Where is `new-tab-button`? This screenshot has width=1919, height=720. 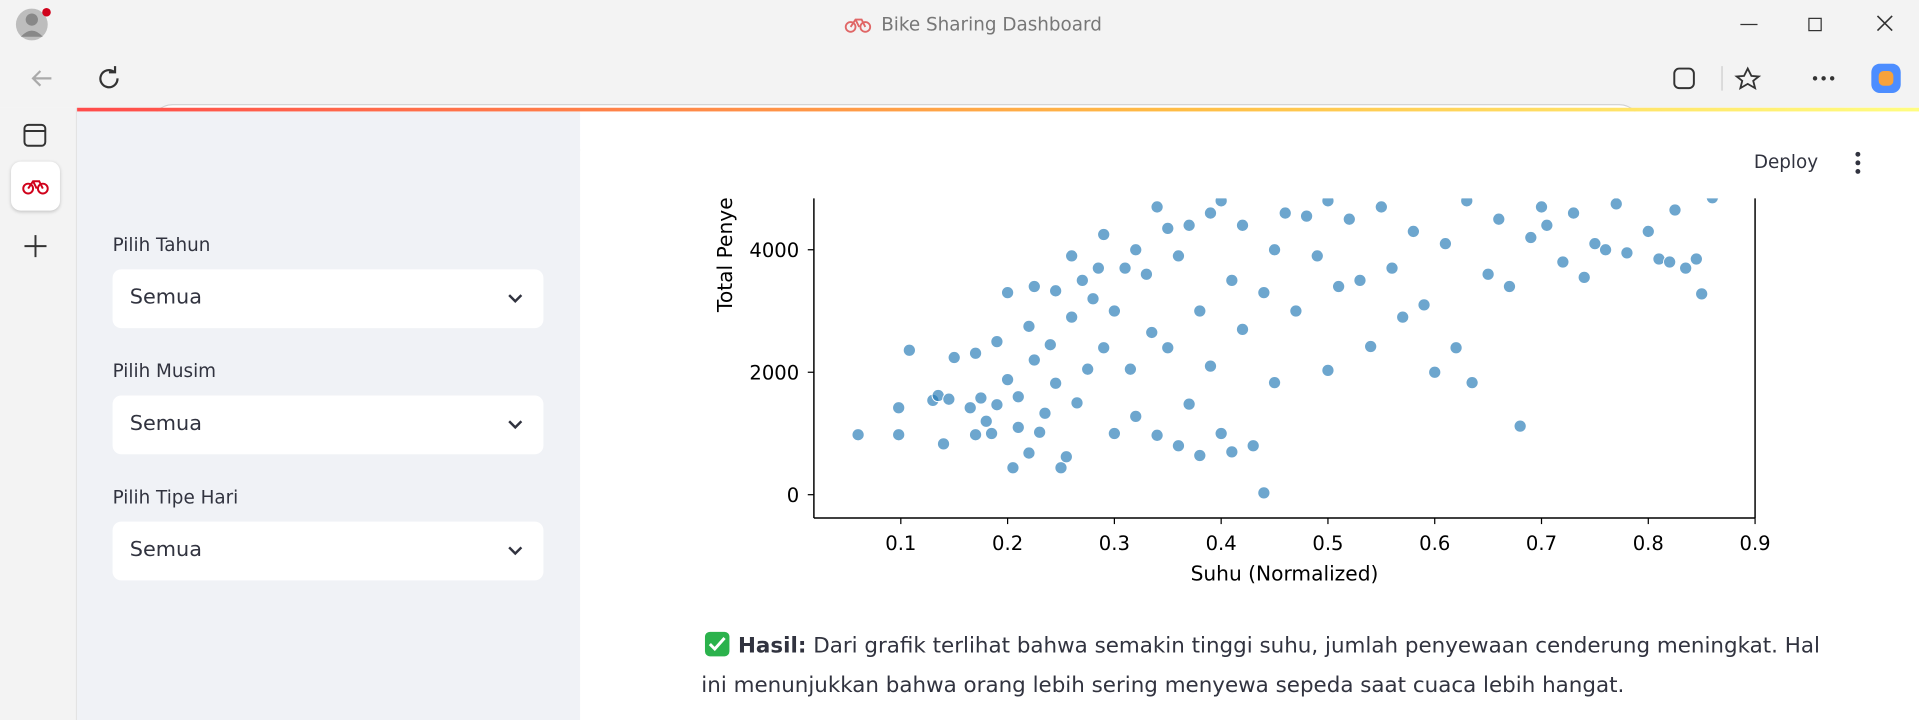 new-tab-button is located at coordinates (35, 246).